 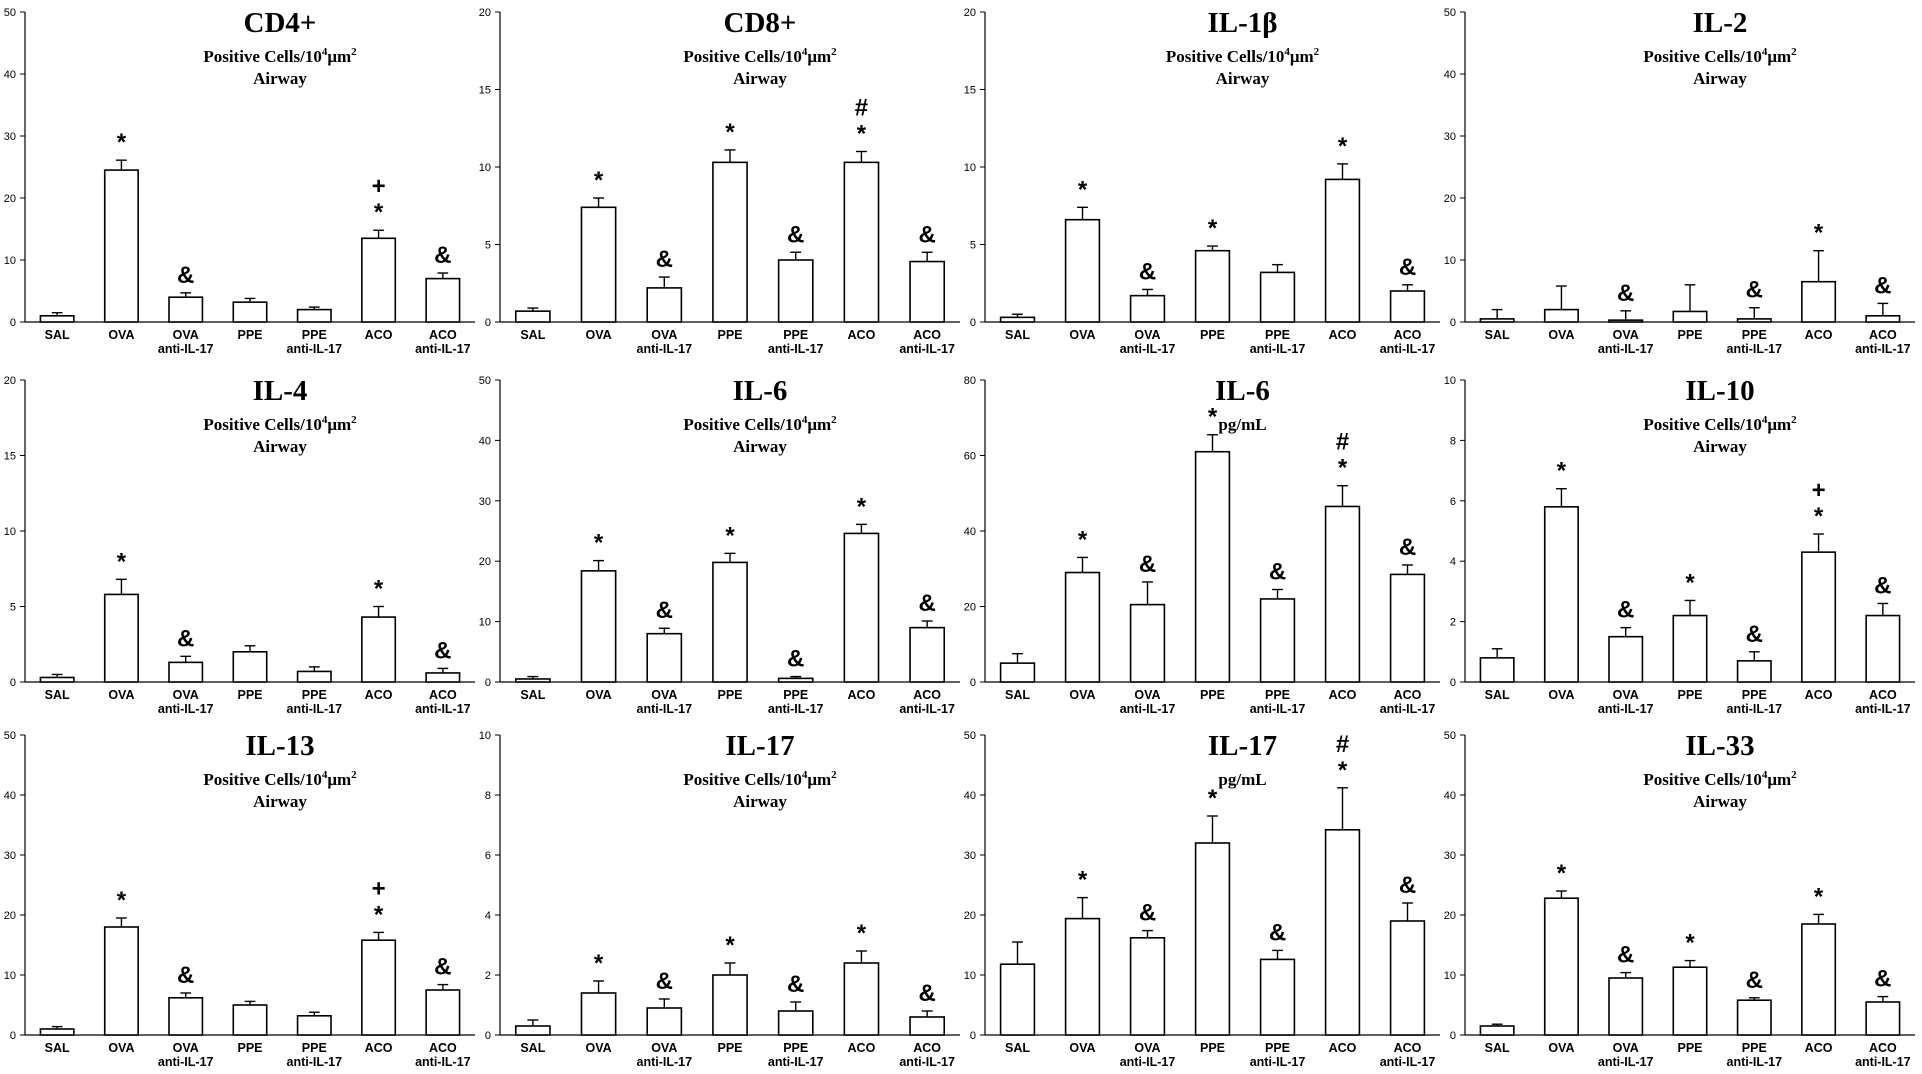 I want to click on y-tick-label: 10, so click(x=1450, y=261).